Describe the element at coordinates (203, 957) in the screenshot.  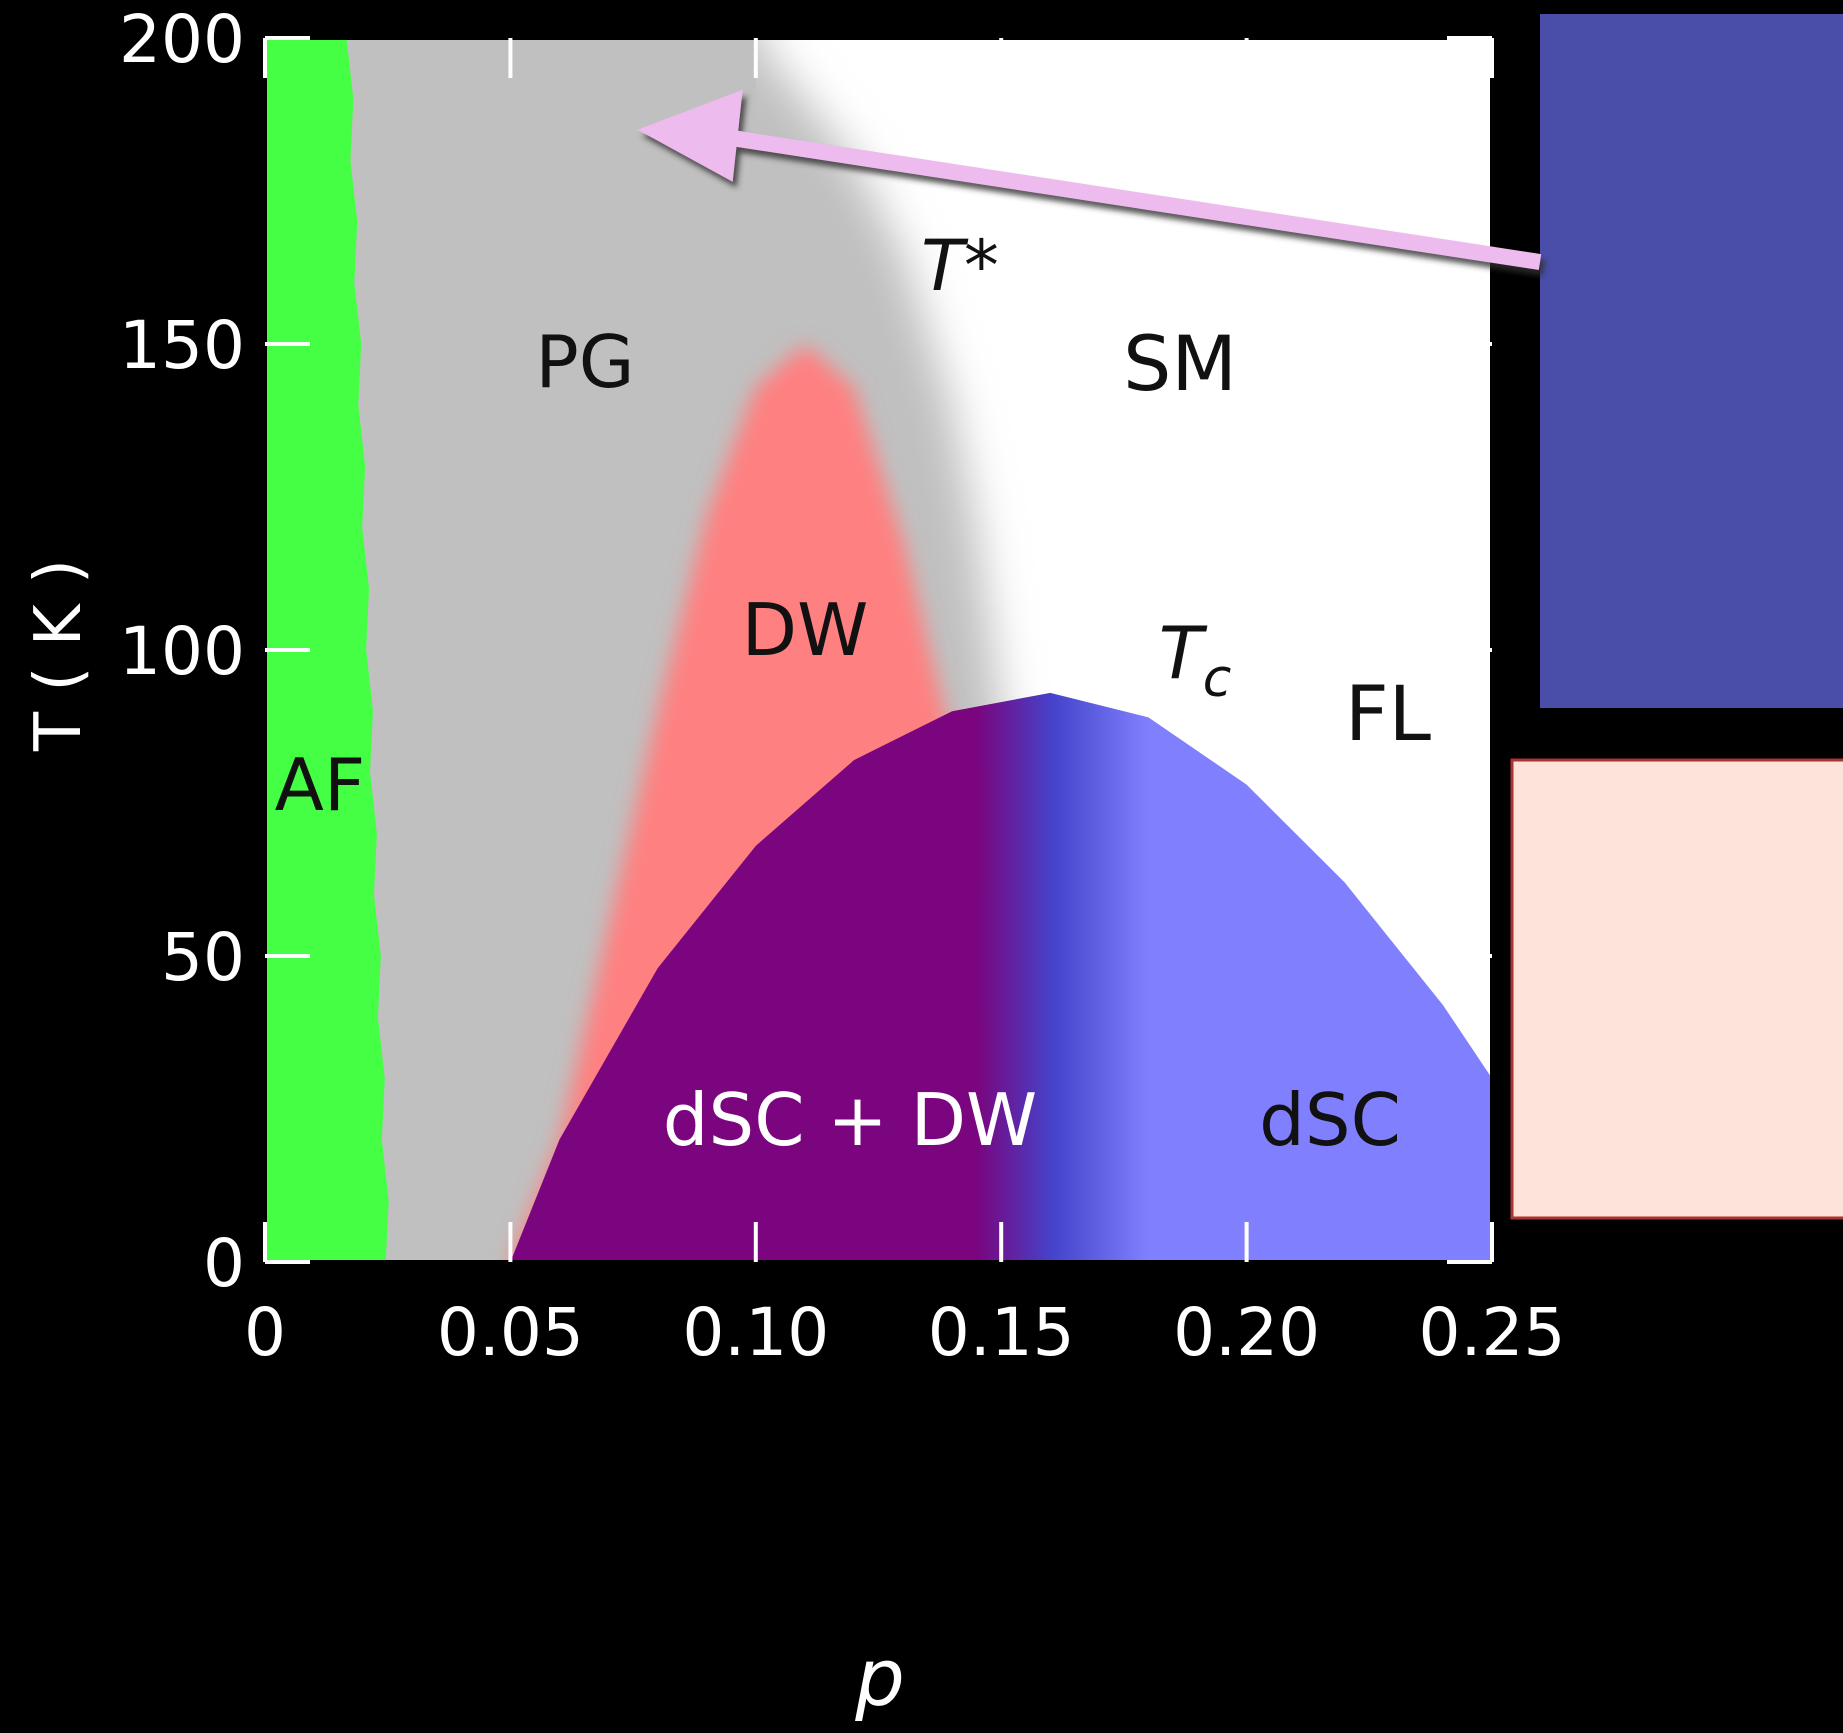
I see `y-tick-label: 50` at that location.